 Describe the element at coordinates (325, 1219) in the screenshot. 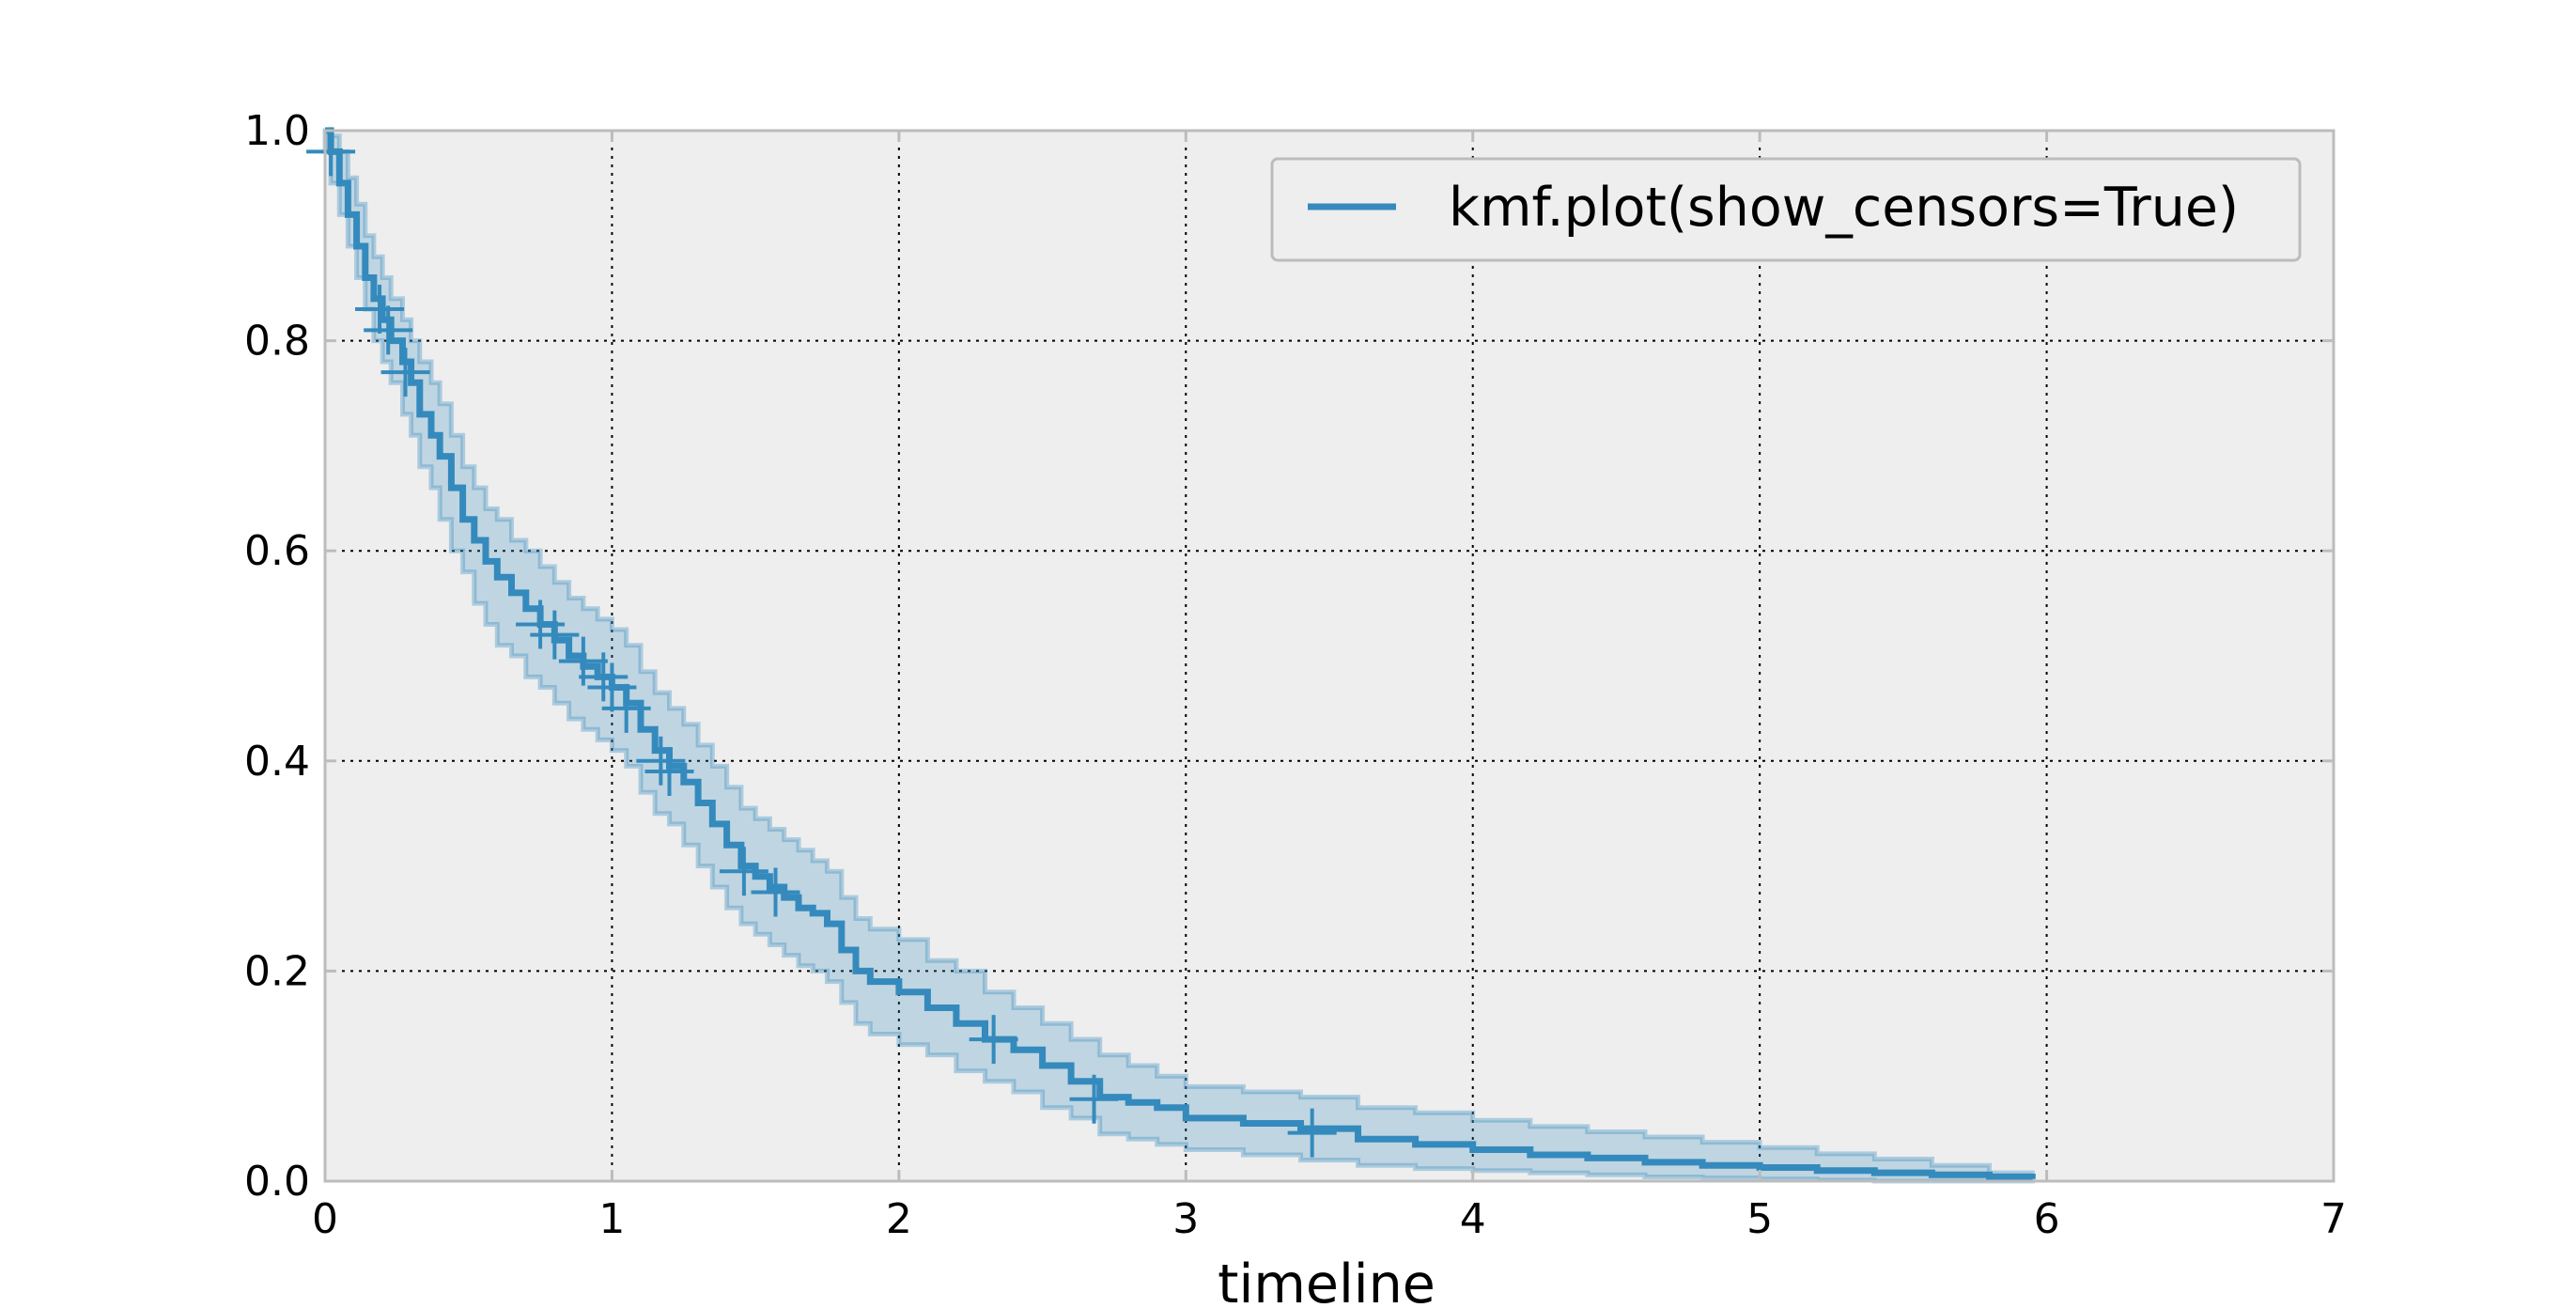

I see `x-tick-label: 0` at that location.